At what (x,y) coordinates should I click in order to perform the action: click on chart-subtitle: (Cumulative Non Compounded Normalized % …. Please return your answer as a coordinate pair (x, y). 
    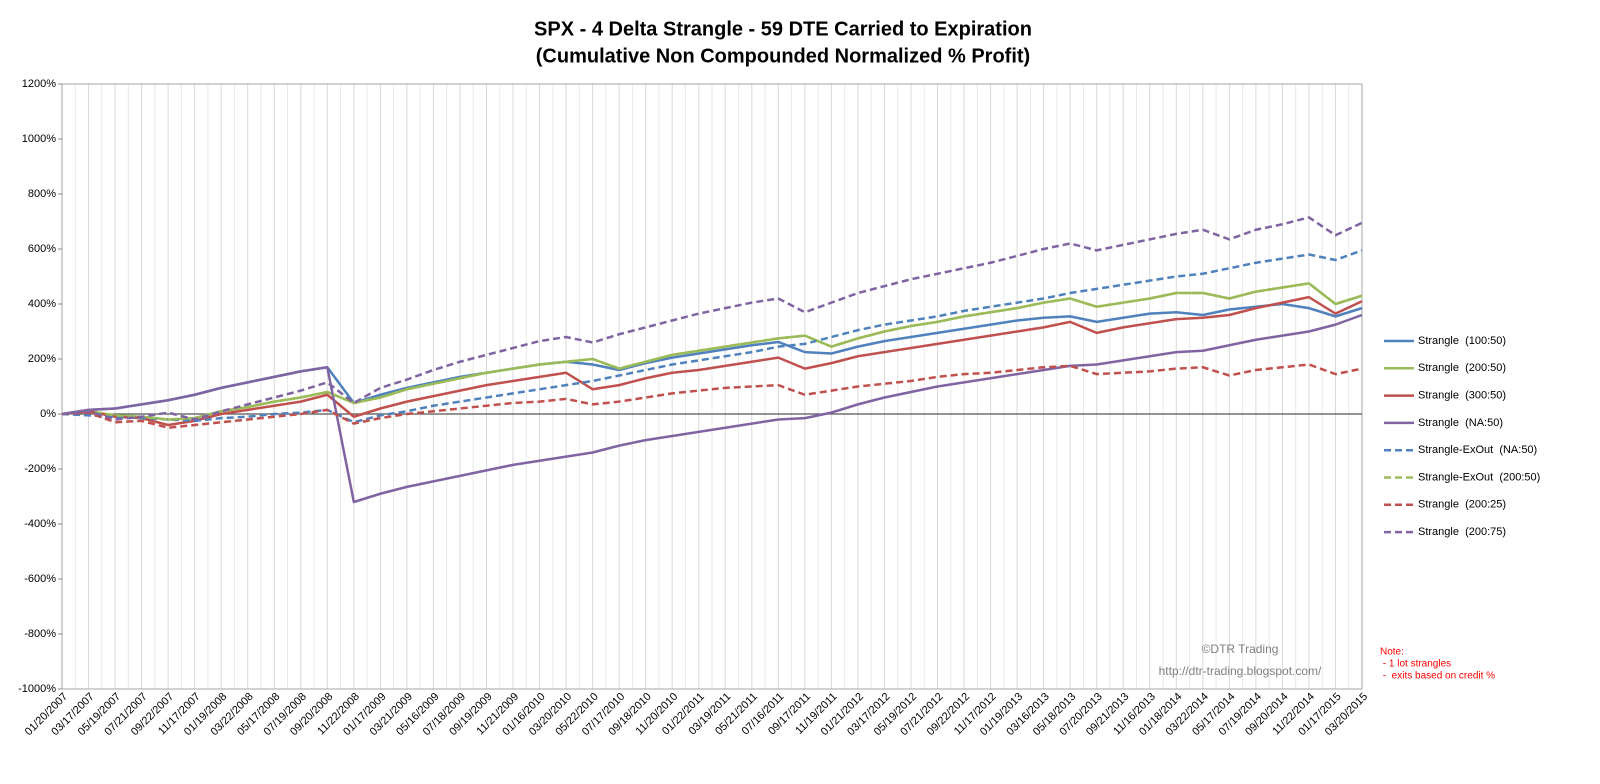
    Looking at the image, I should click on (783, 56).